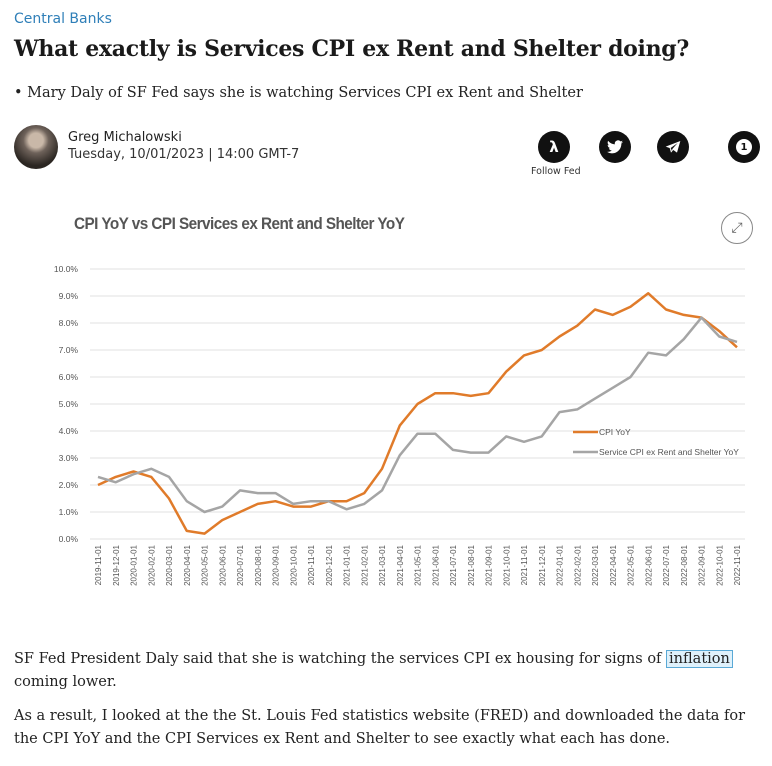  What do you see at coordinates (69, 350) in the screenshot?
I see `y-tick-label: 7.0%` at bounding box center [69, 350].